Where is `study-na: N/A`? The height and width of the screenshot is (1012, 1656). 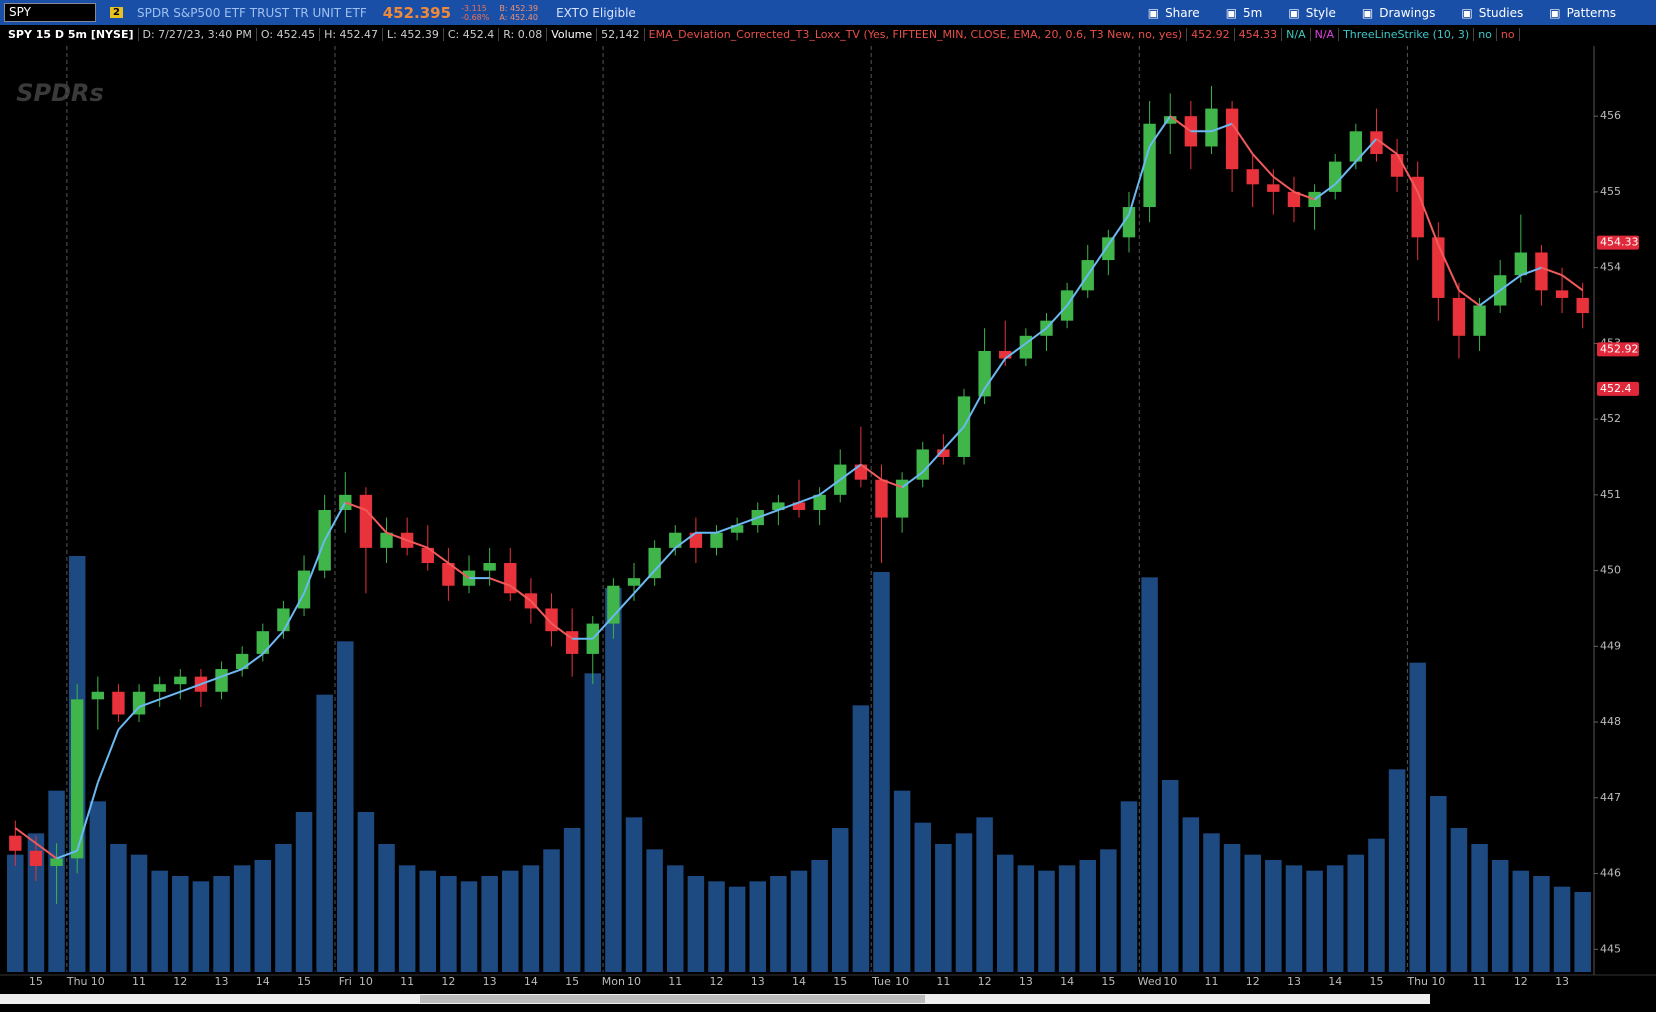 study-na: N/A is located at coordinates (1325, 34).